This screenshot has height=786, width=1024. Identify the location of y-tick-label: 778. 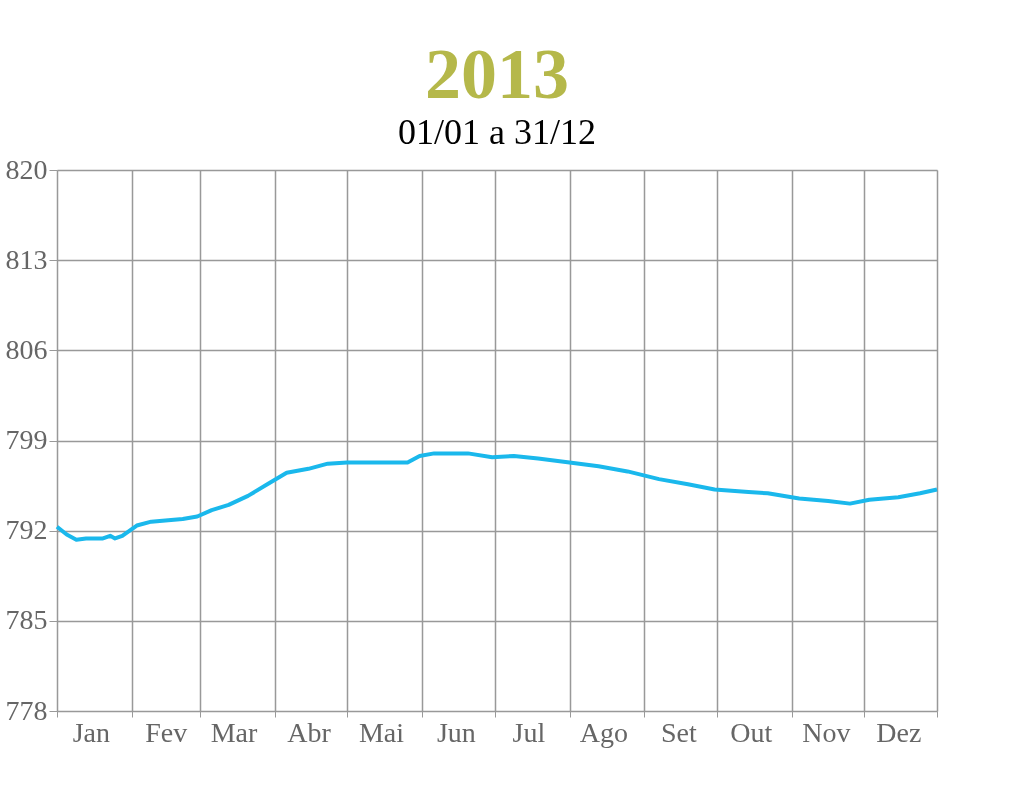
(26, 710).